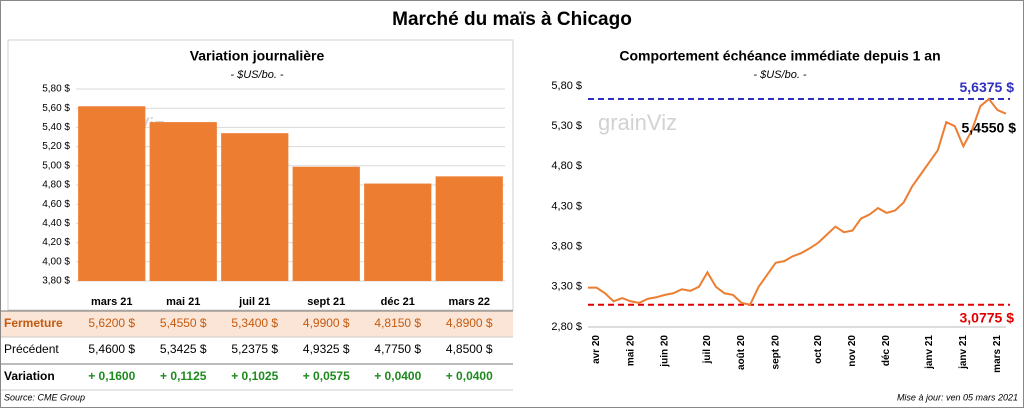  I want to click on x-tick-label: sept 20, so click(775, 352).